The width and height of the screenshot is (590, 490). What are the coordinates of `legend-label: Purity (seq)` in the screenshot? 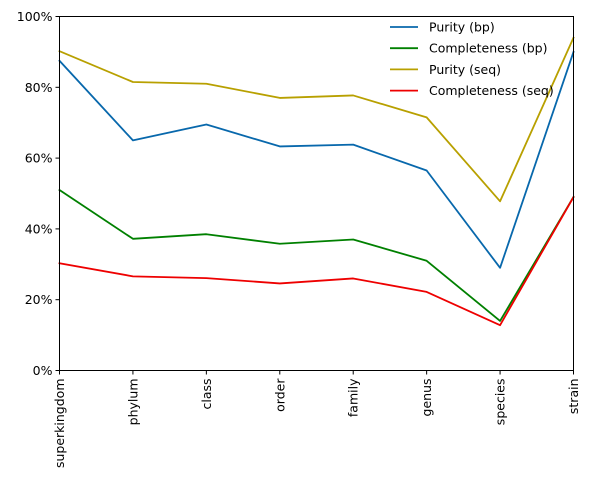 It's located at (465, 69).